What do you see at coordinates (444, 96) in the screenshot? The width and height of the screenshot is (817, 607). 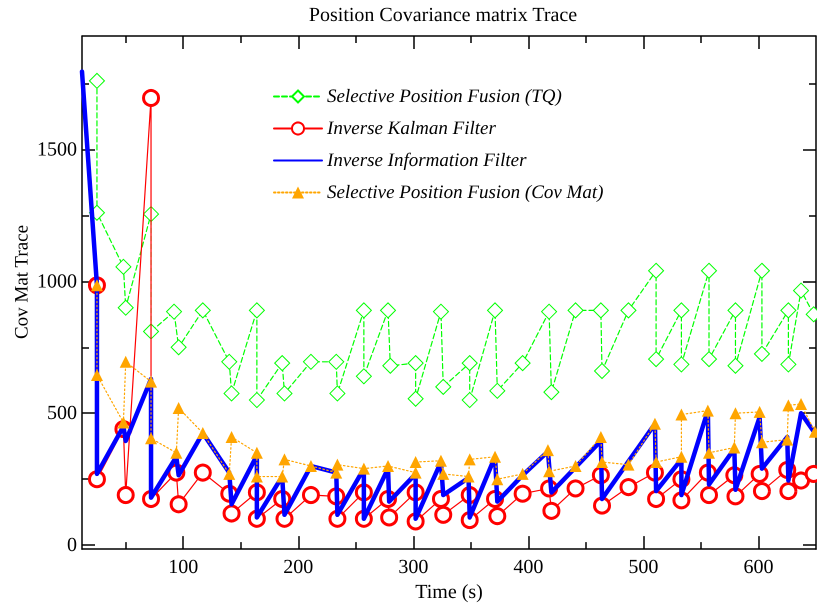 I see `legend-label: Selective Position Fusion (TQ)` at bounding box center [444, 96].